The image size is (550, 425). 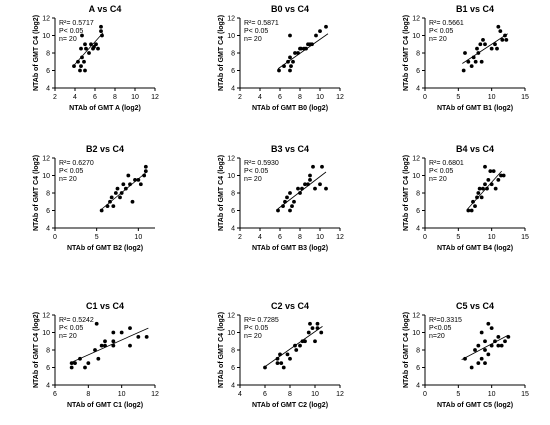 What do you see at coordinates (71, 171) in the screenshot?
I see `p-value-label: P< 0.05` at bounding box center [71, 171].